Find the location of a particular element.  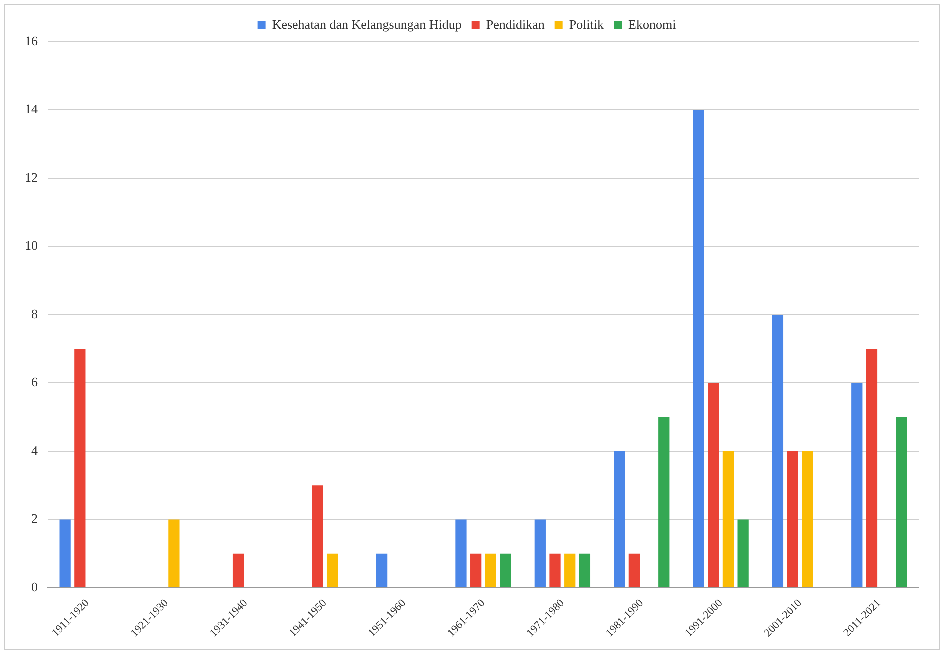

y-tick-label: 12 is located at coordinates (31, 177).